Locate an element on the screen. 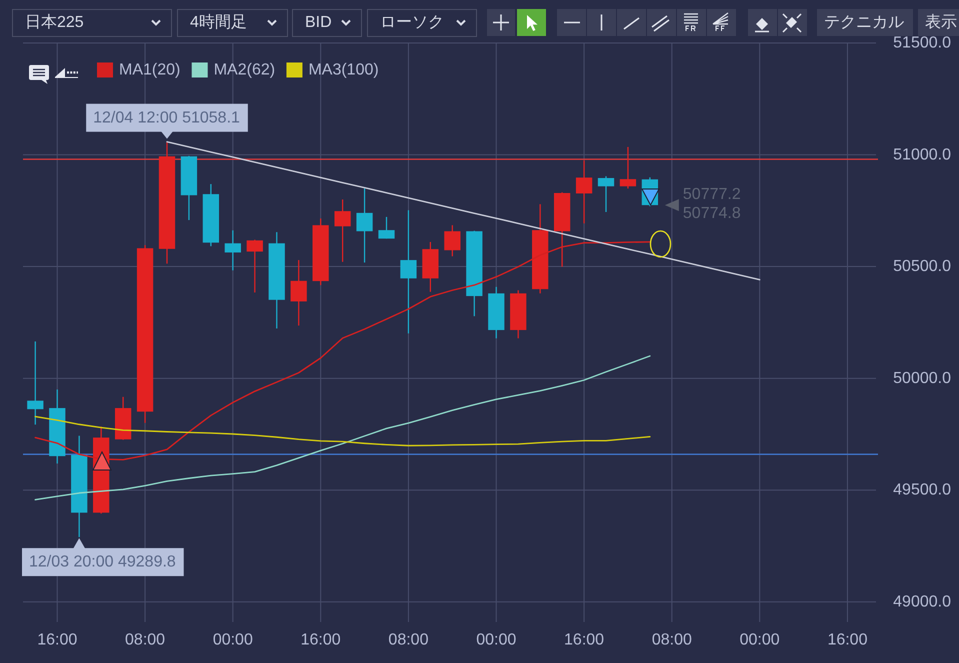  legend-label: MA1(20) is located at coordinates (149, 70).